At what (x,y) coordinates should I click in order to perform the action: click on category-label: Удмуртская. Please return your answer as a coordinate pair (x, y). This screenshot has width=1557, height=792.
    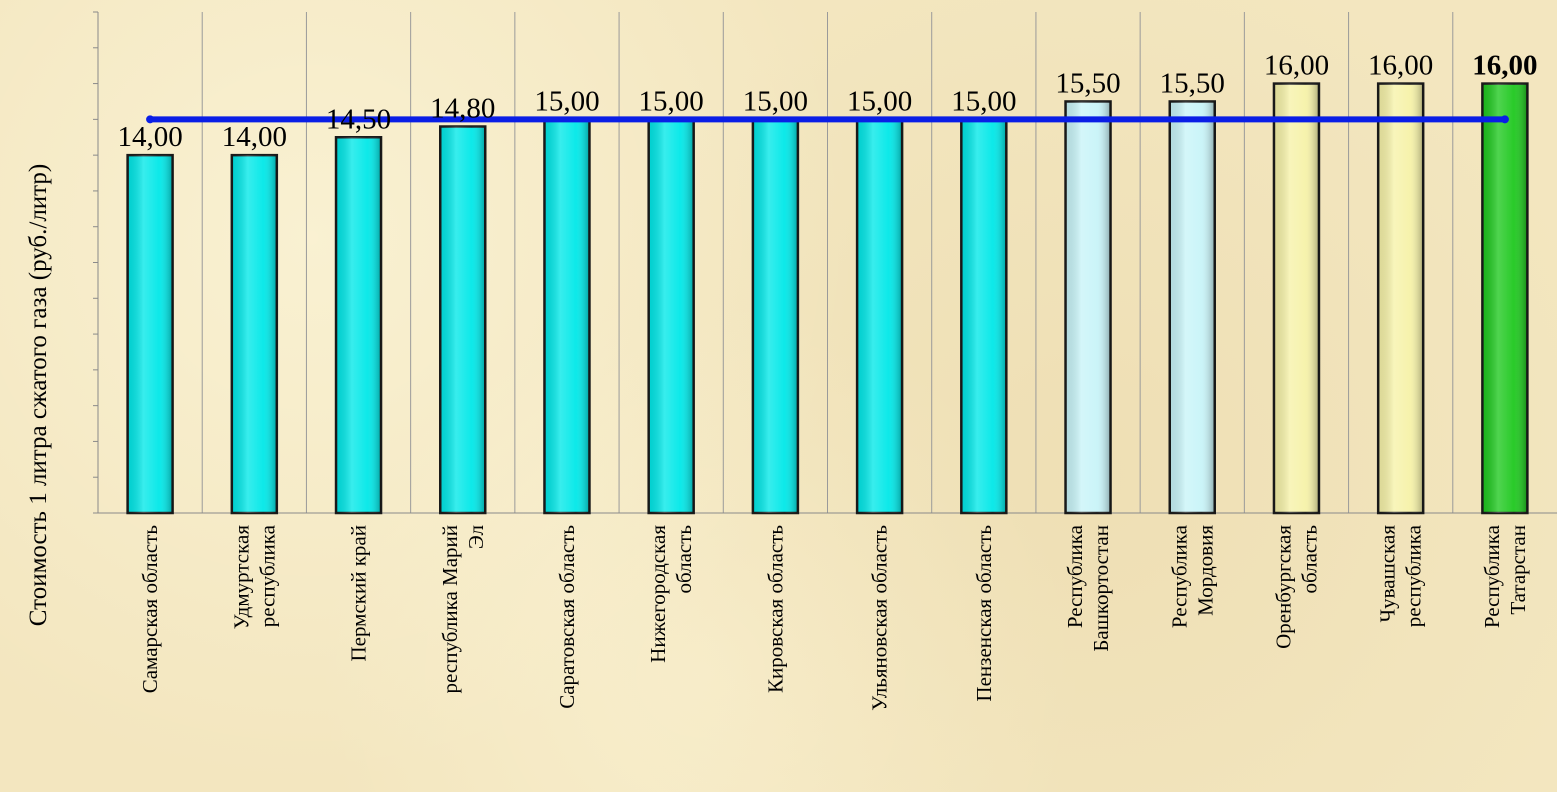
    Looking at the image, I should click on (241, 577).